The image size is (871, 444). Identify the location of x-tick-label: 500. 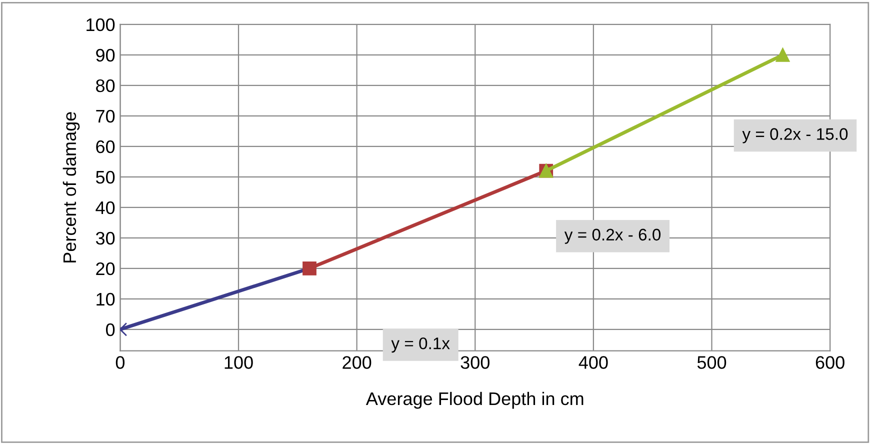
(711, 362).